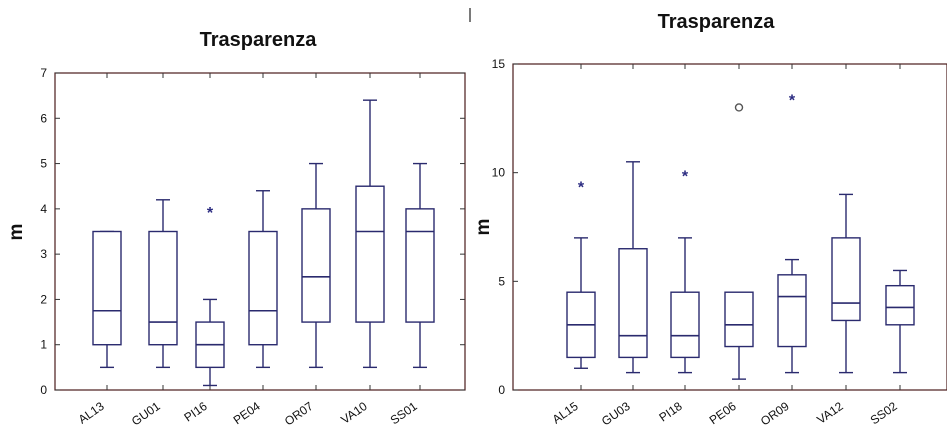 The width and height of the screenshot is (947, 430). What do you see at coordinates (43, 73) in the screenshot?
I see `y-tick-label: 7` at bounding box center [43, 73].